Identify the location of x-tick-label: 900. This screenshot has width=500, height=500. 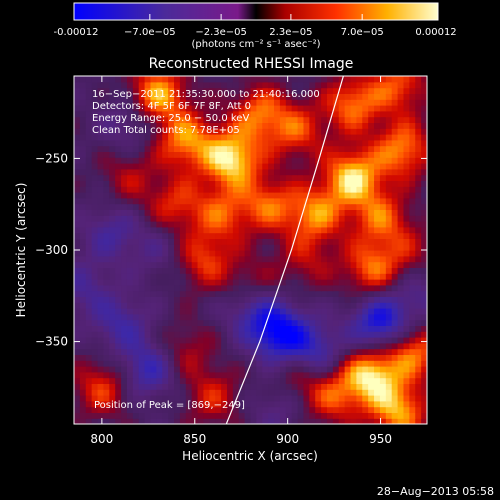
(287, 439).